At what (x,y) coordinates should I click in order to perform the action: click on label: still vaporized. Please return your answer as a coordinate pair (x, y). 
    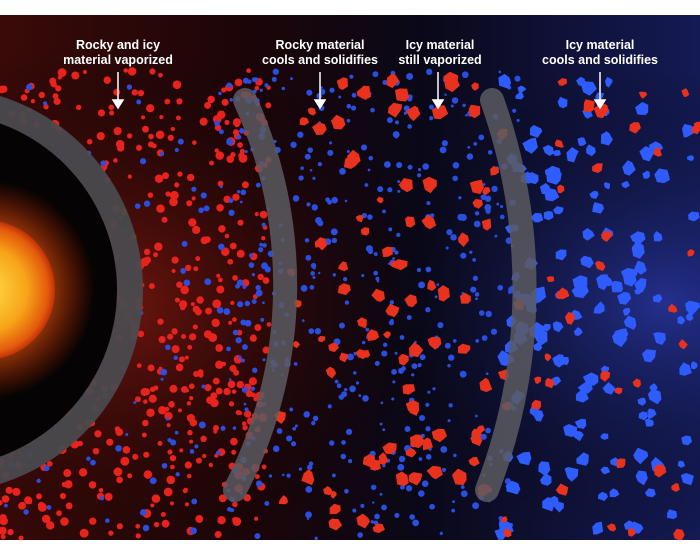
    Looking at the image, I should click on (439, 60).